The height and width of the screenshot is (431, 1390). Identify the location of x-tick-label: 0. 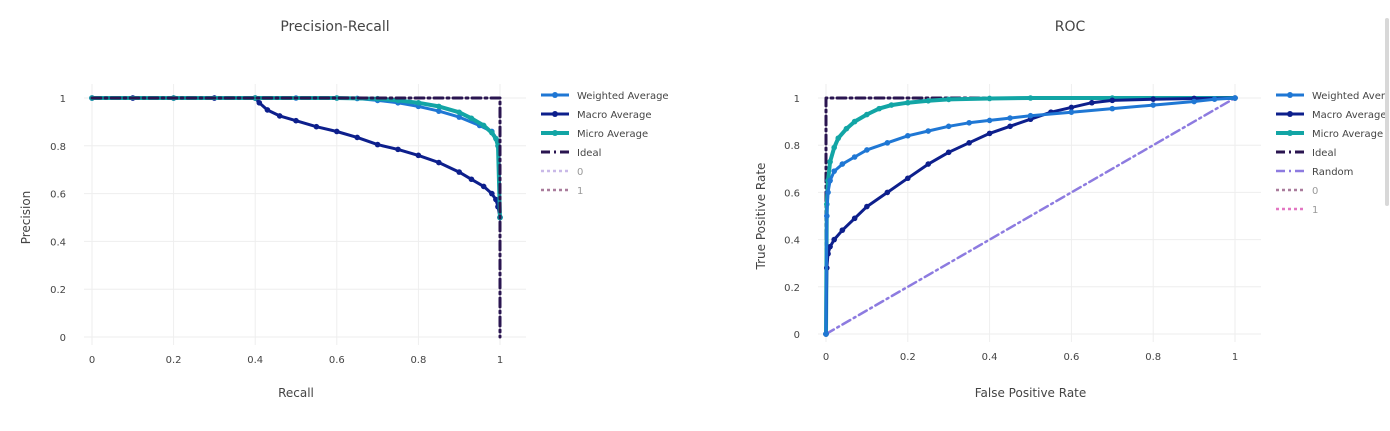
(92, 360).